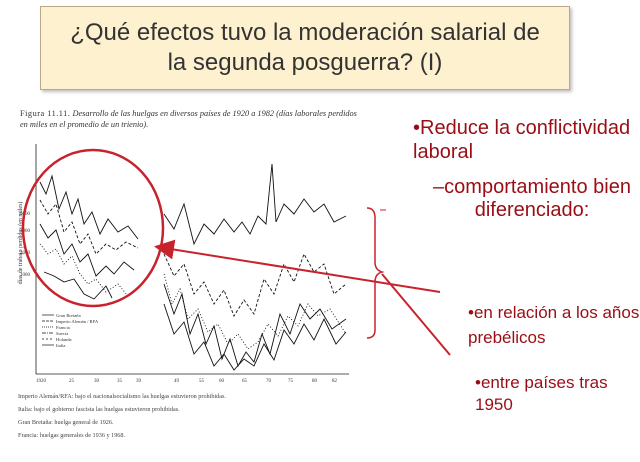 The image size is (640, 462). Describe the element at coordinates (45, 113) in the screenshot. I see `figure-label: Figura 11.11.` at that location.